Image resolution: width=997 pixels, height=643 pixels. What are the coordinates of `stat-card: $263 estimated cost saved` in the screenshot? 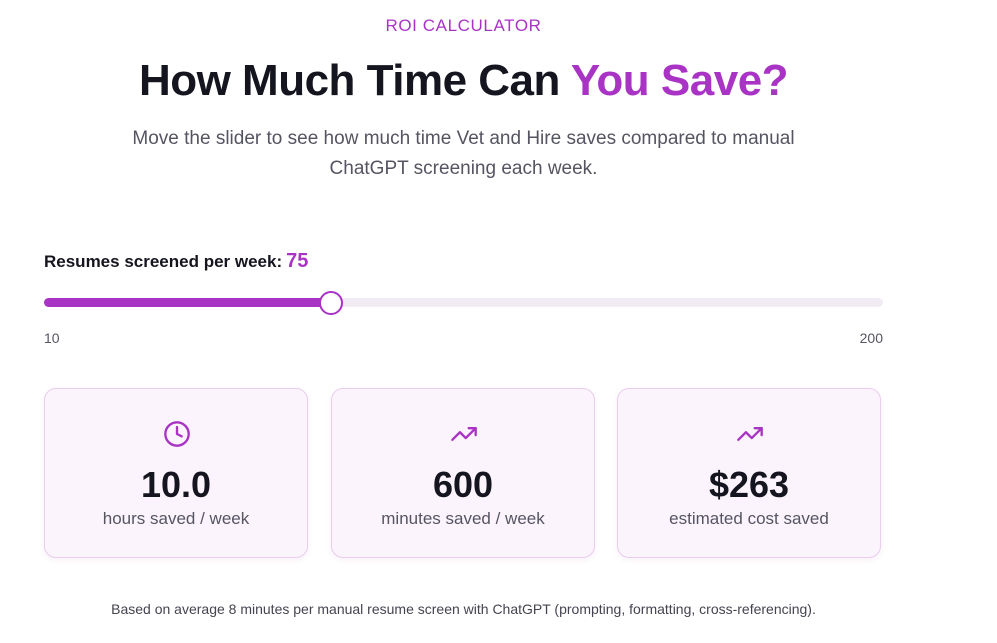 It's located at (749, 473).